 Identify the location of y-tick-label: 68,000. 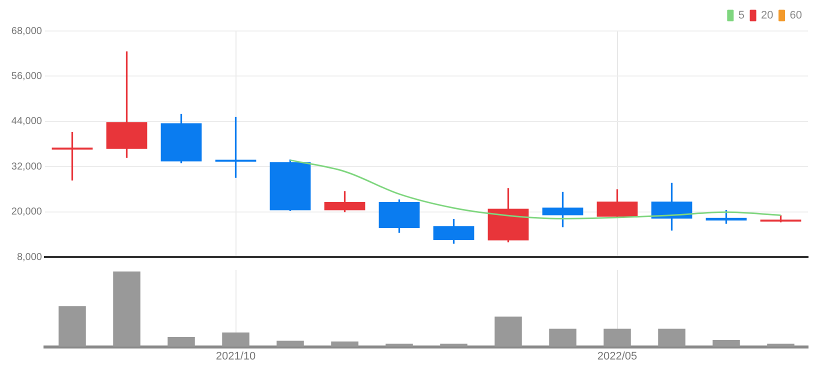
(26, 31).